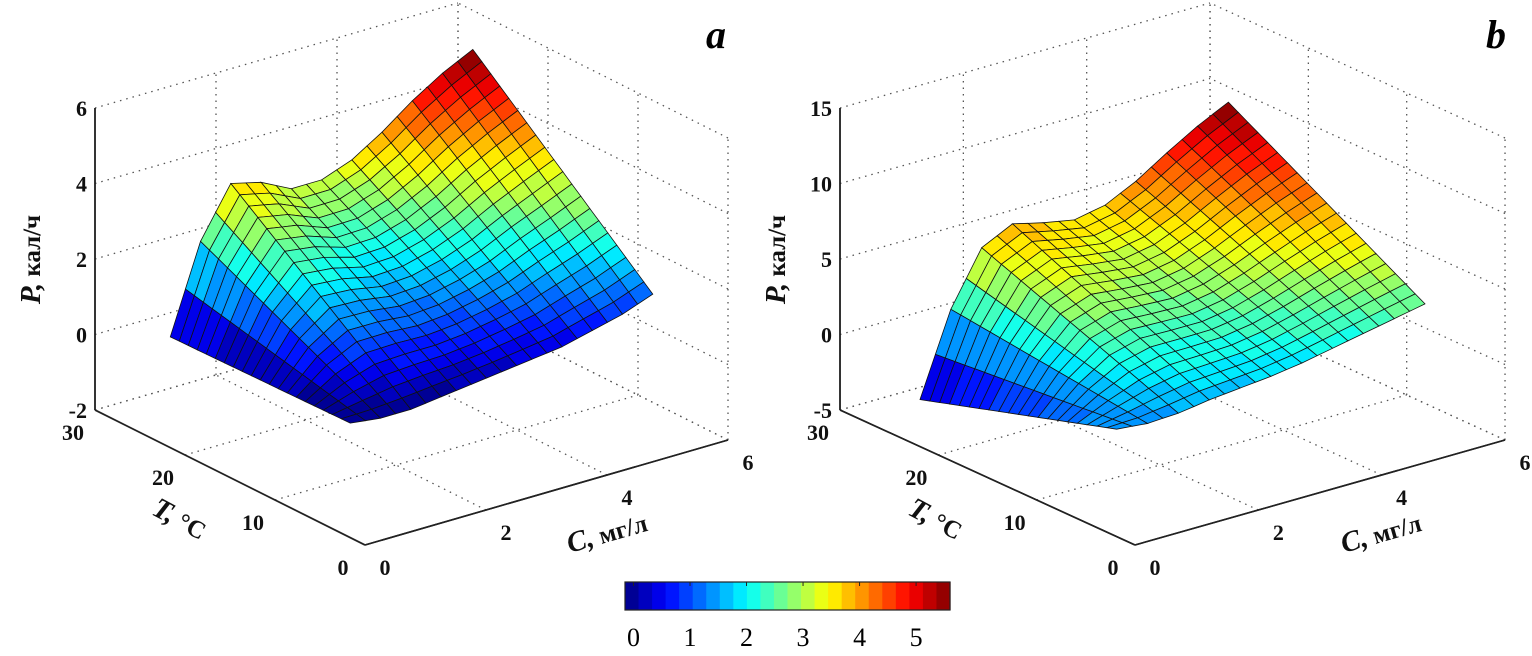 Image resolution: width=1532 pixels, height=656 pixels. What do you see at coordinates (81, 184) in the screenshot?
I see `z-tick-label: 4` at bounding box center [81, 184].